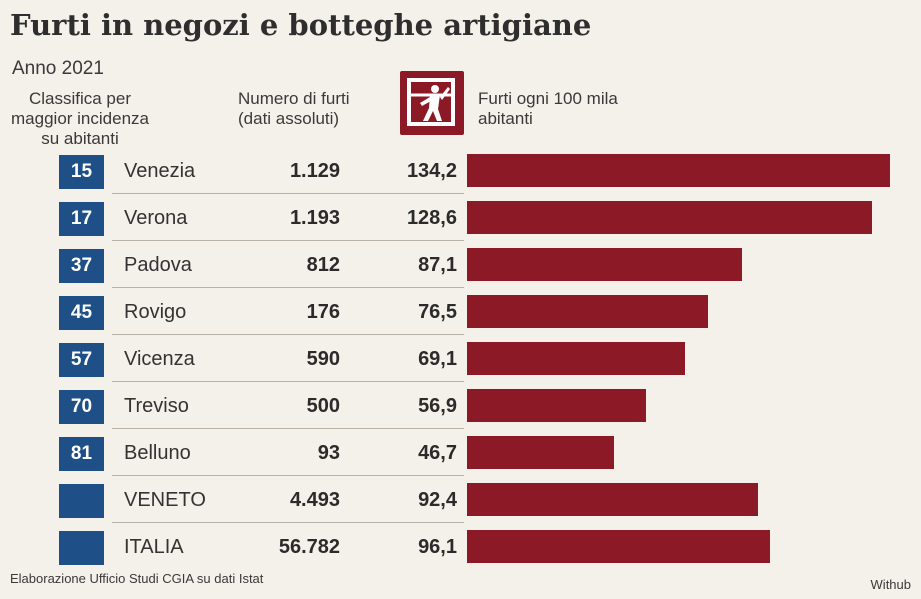 The width and height of the screenshot is (921, 599). I want to click on category-label: Treviso, so click(156, 406).